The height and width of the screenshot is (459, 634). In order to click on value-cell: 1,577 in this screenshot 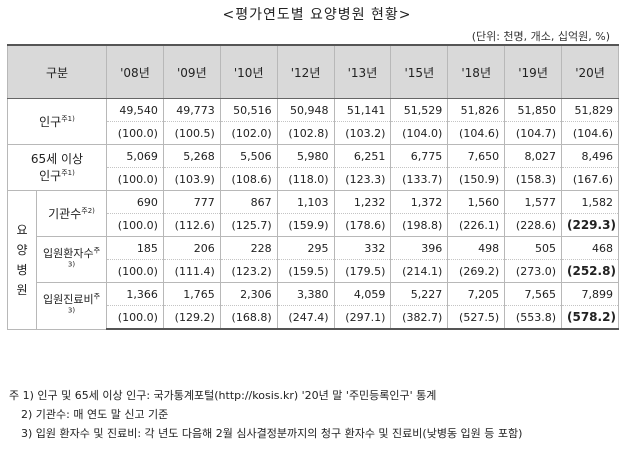, I will do `click(533, 202)`.